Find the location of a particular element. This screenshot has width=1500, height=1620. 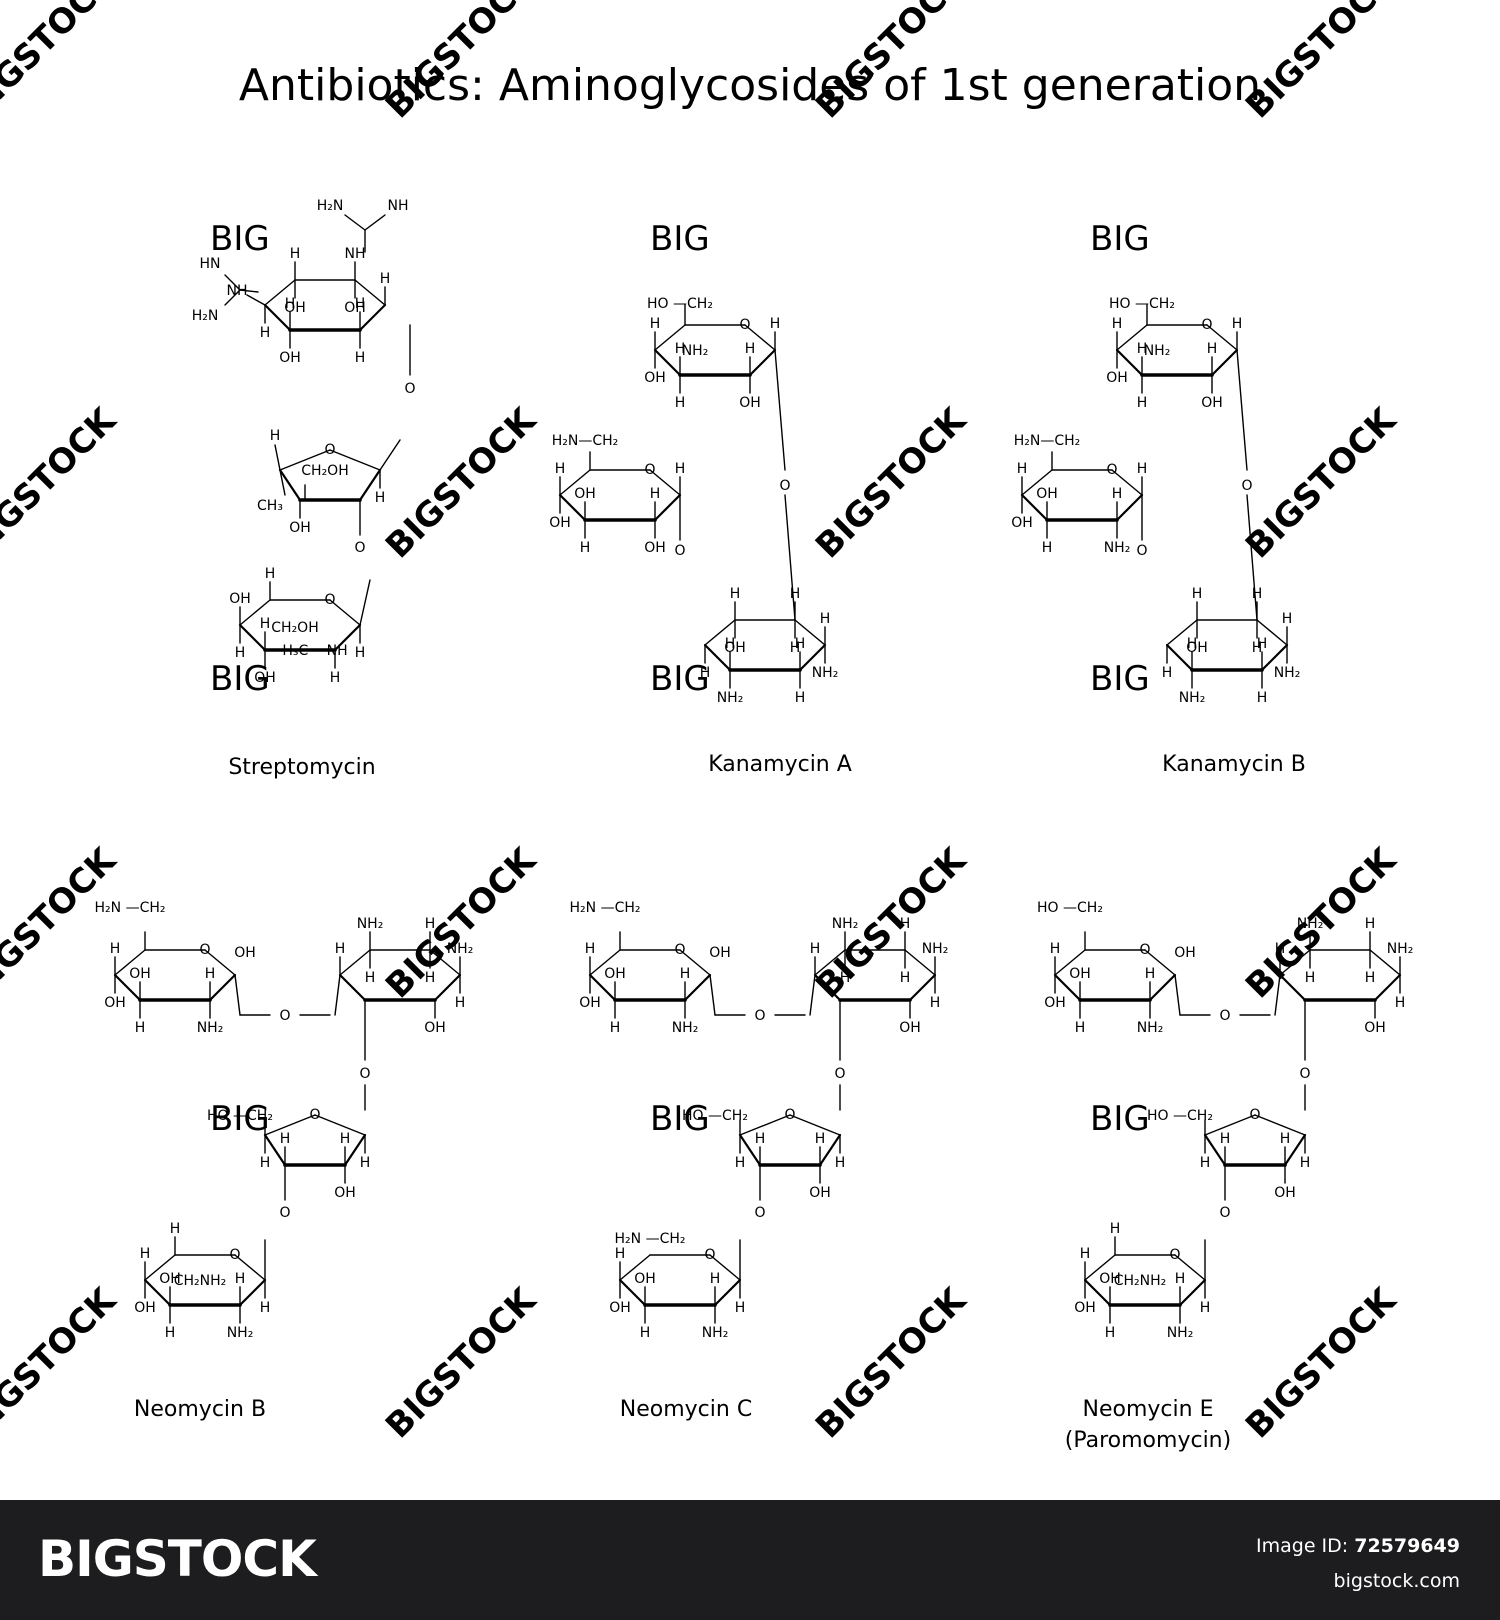

site-link: bigstock.com is located at coordinates (1396, 1581).